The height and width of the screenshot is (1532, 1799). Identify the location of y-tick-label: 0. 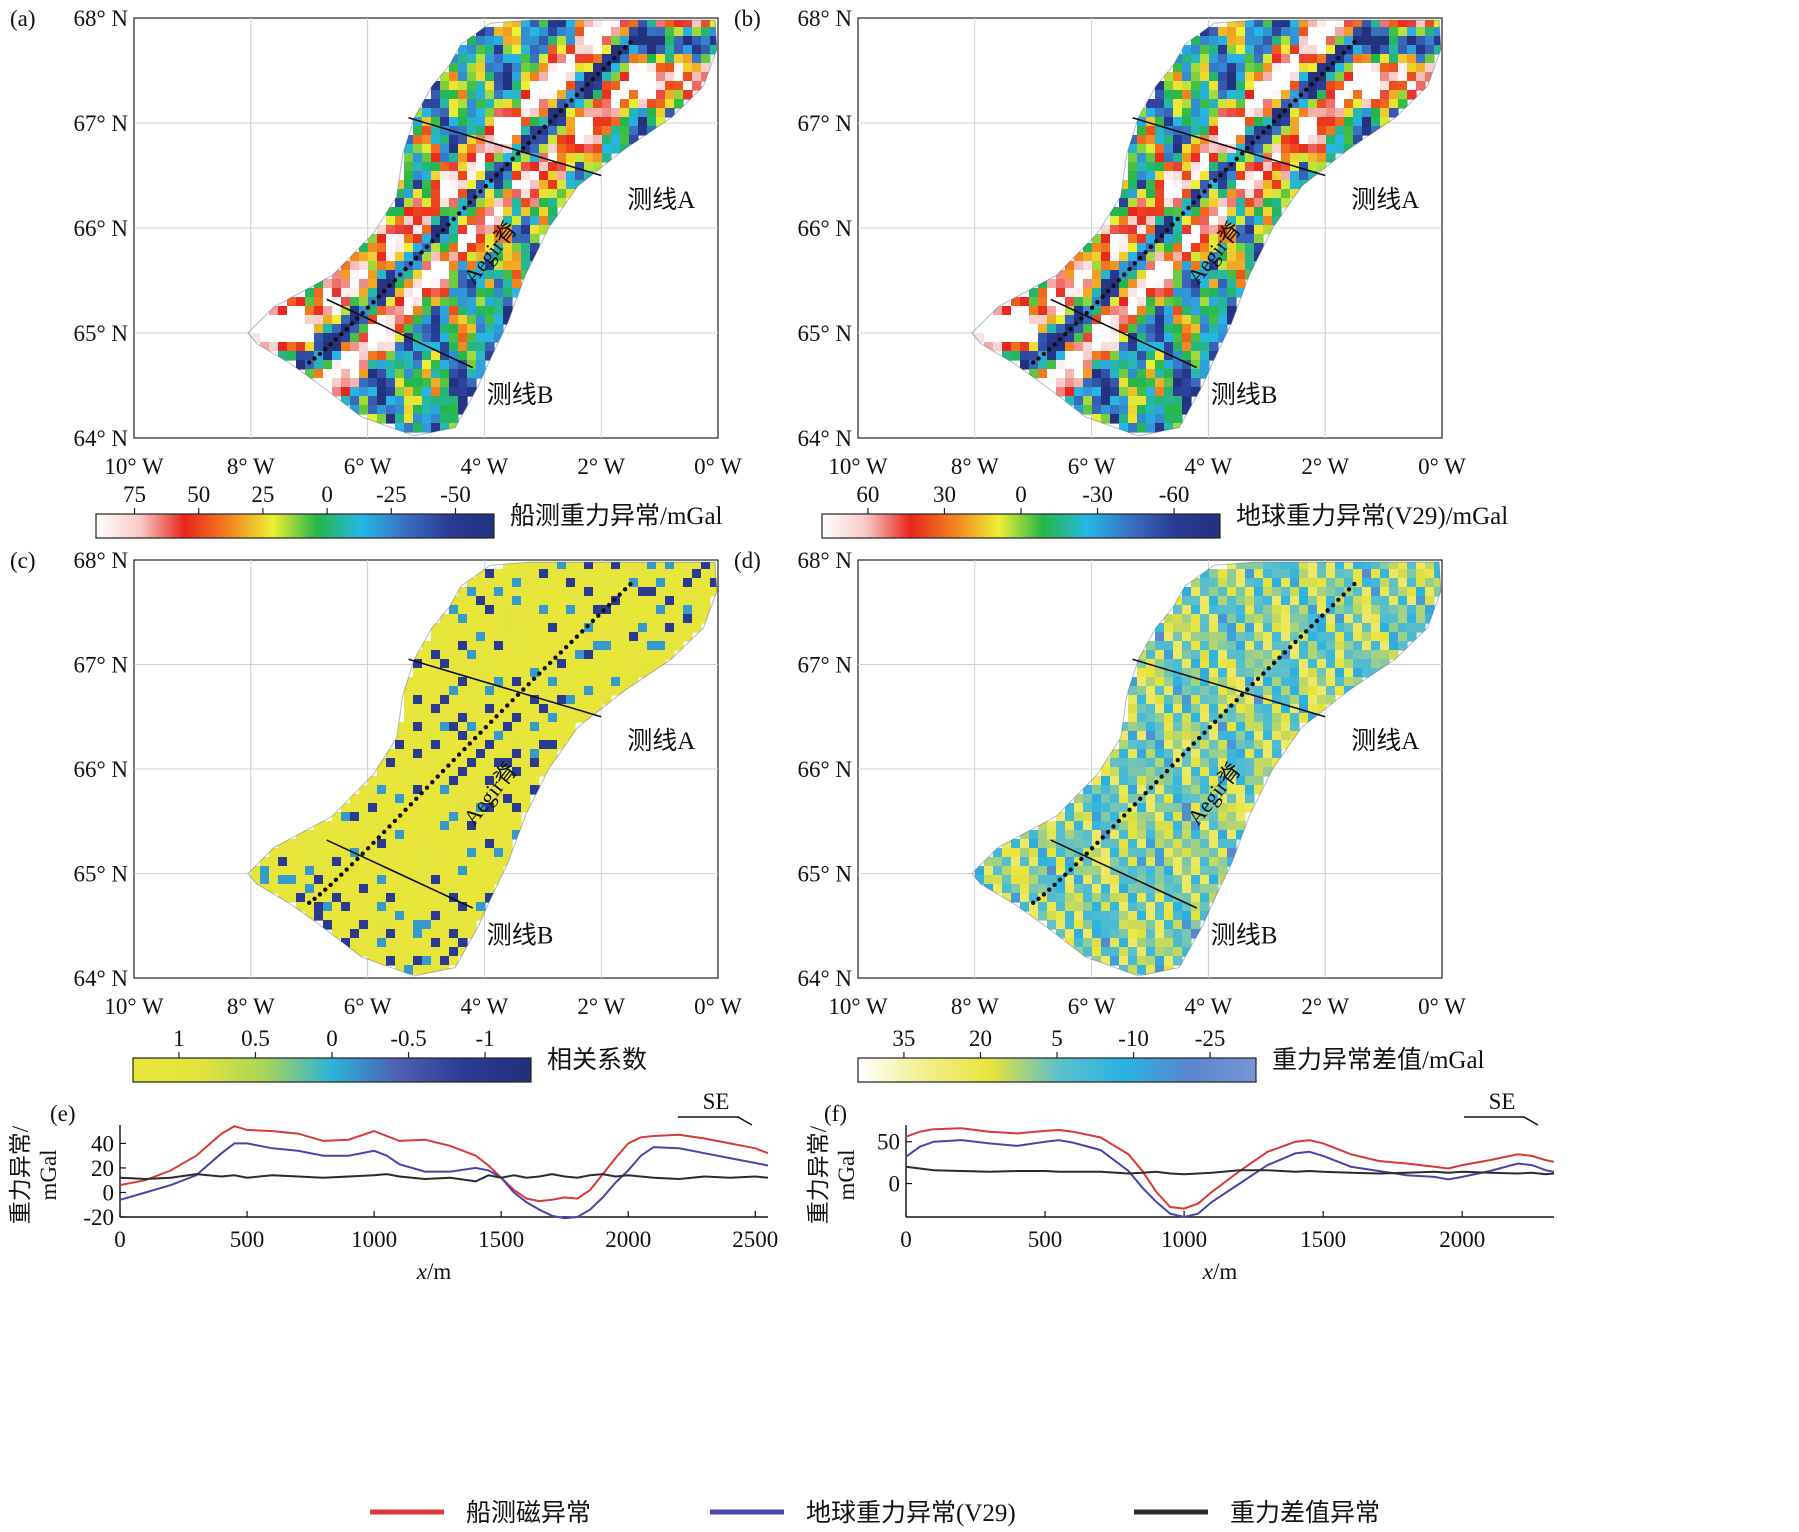
(895, 1184).